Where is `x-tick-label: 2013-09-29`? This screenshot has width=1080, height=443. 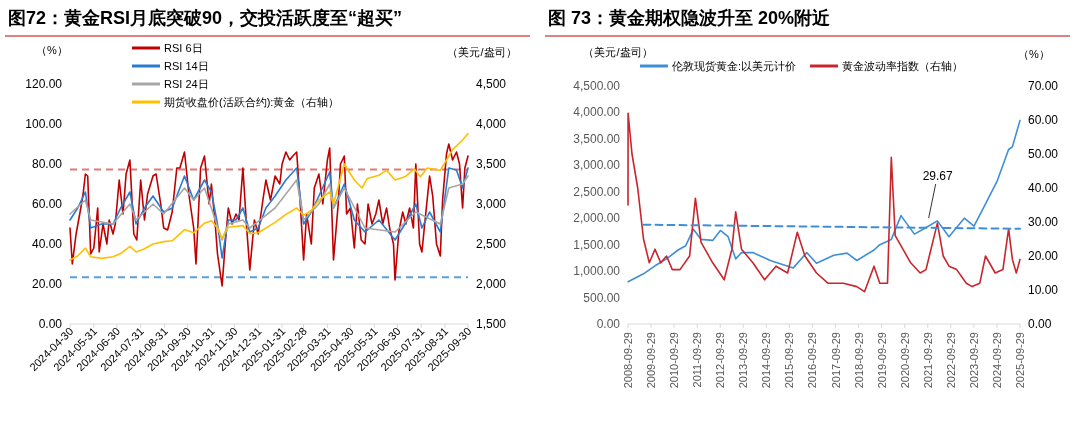 x-tick-label: 2013-09-29 is located at coordinates (743, 360).